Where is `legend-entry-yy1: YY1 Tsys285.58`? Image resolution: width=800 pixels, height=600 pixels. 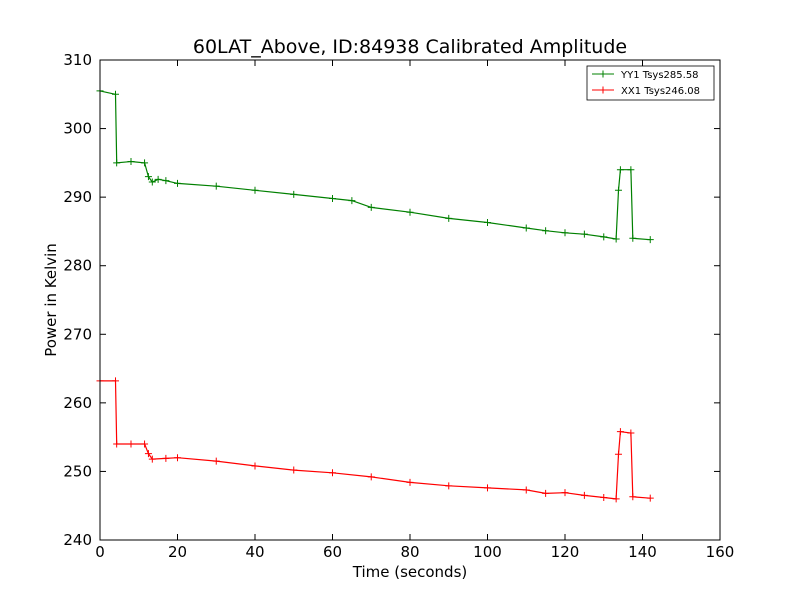 legend-entry-yy1: YY1 Tsys285.58 is located at coordinates (645, 75).